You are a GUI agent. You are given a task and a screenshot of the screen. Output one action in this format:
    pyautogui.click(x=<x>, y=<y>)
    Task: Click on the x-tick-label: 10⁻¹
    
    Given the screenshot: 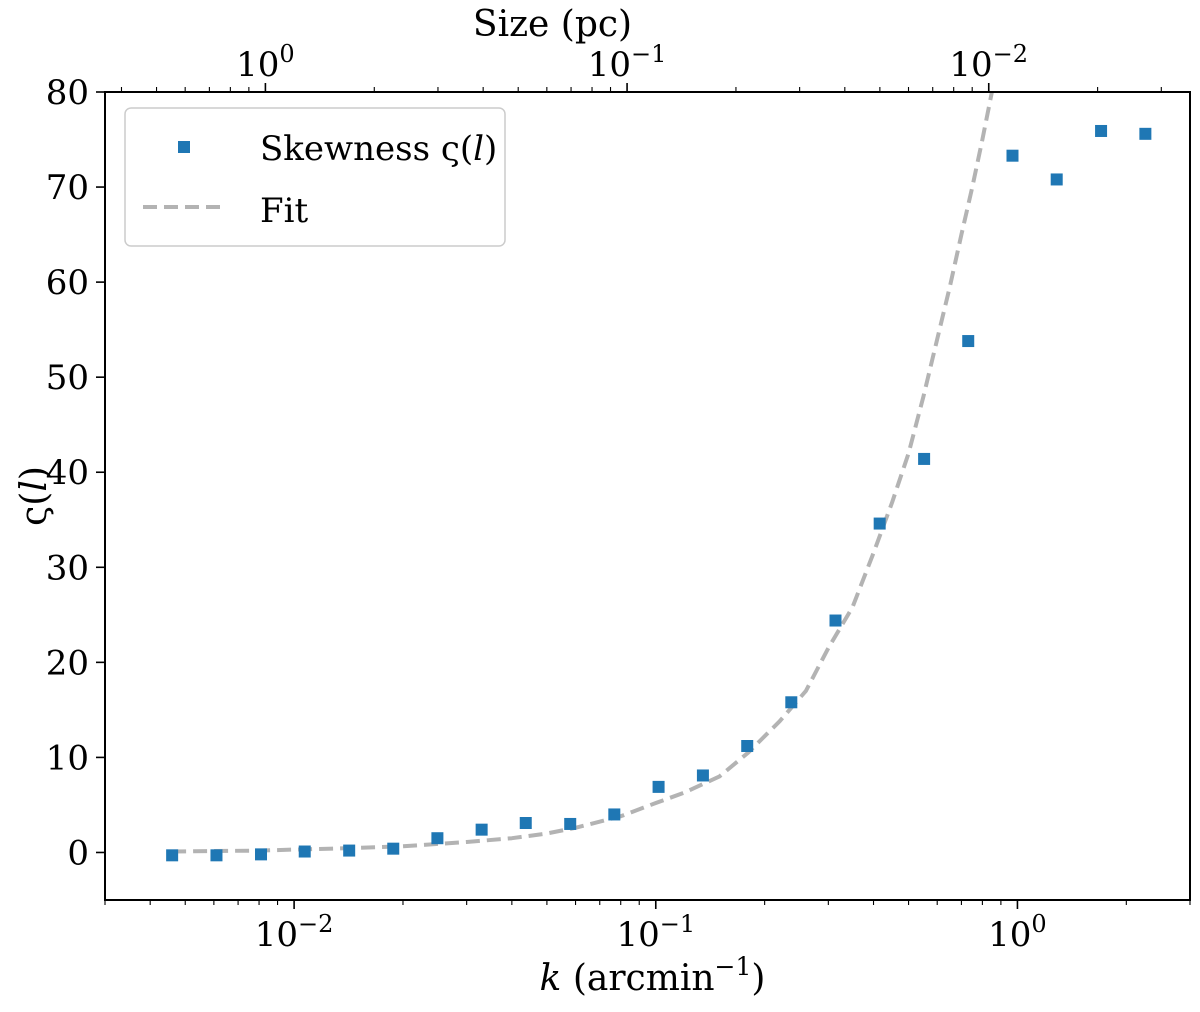 What is the action you would take?
    pyautogui.click(x=655, y=932)
    